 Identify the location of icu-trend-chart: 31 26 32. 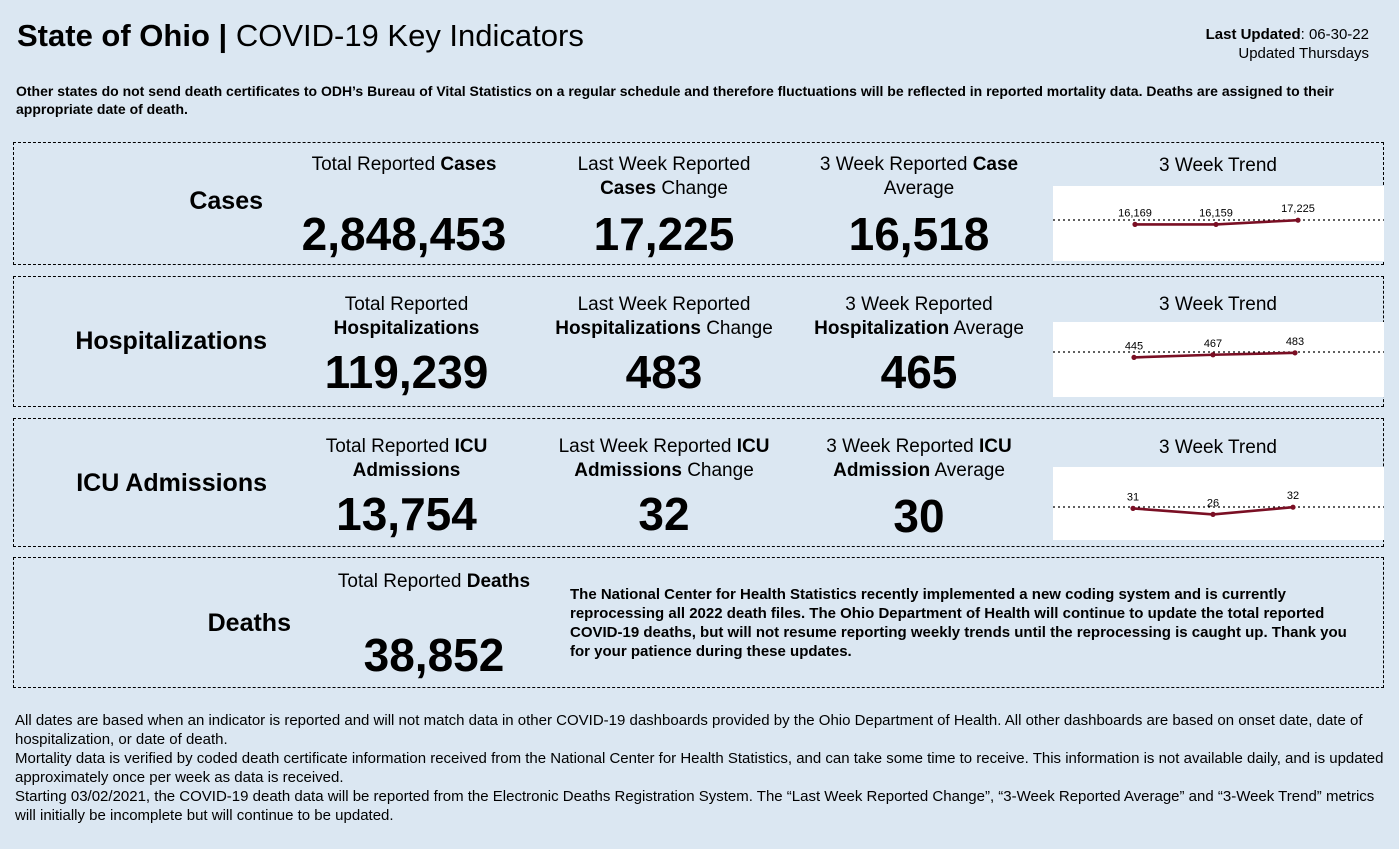
(1218, 503).